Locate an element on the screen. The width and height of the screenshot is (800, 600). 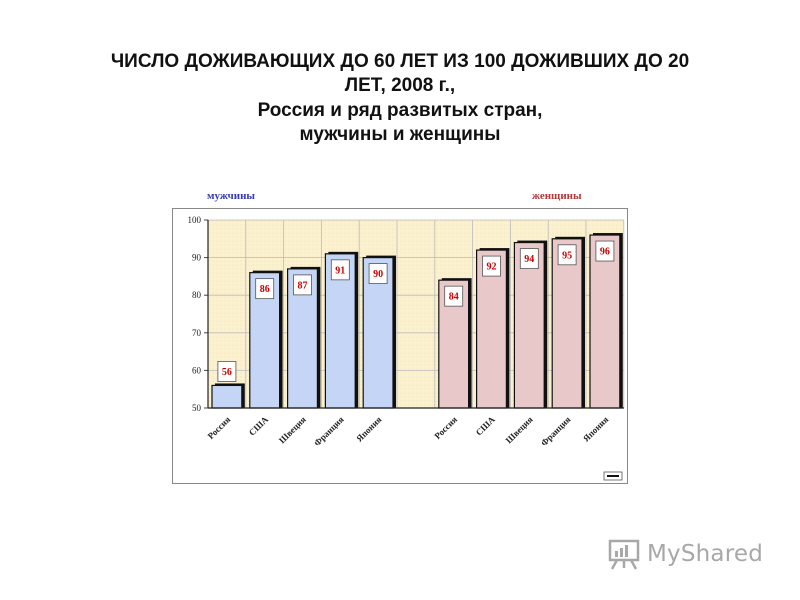
women-group-label: женщины is located at coordinates (557, 196).